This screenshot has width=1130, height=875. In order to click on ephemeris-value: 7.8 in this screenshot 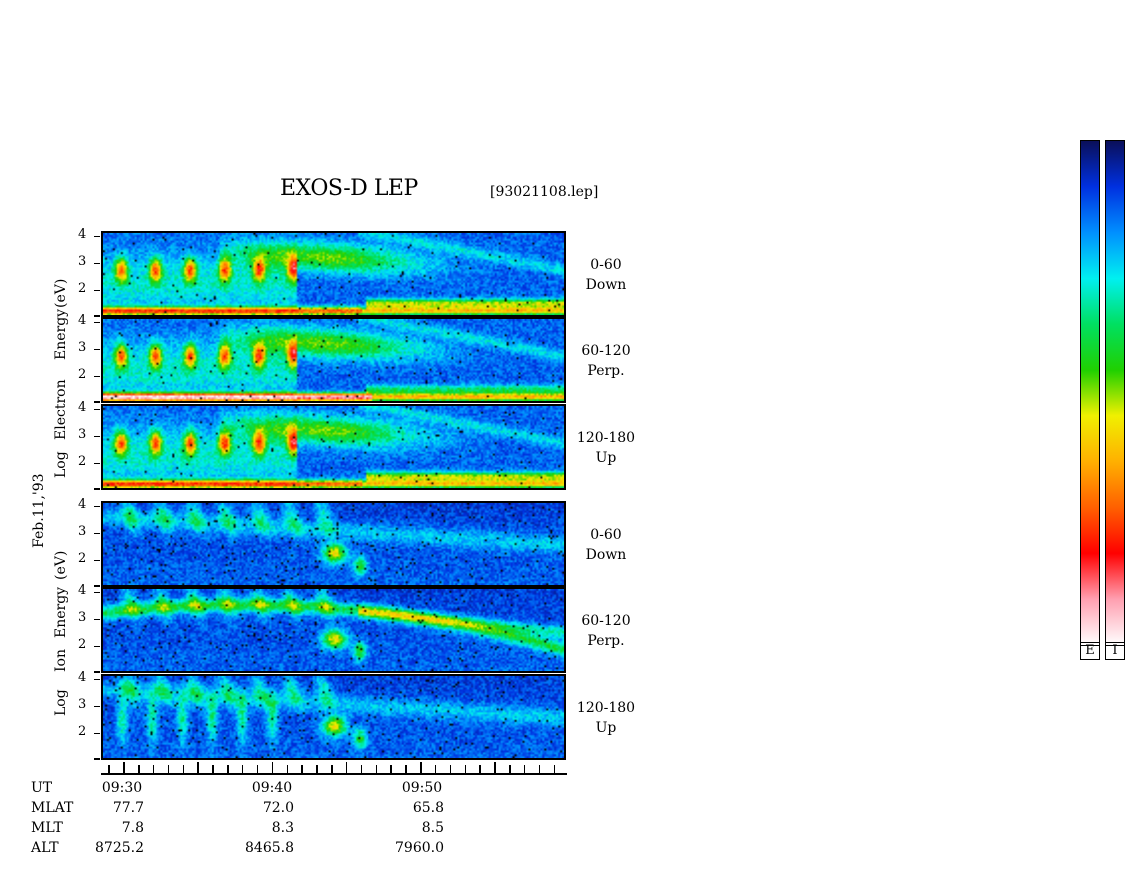, I will do `click(132, 828)`.